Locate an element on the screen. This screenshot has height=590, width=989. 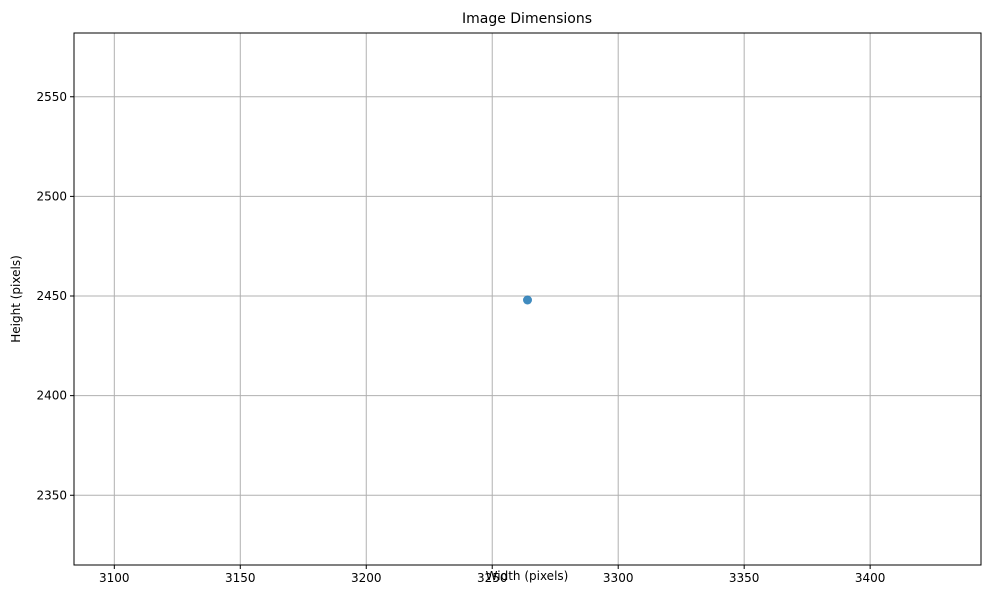
x-axis-label: Width (pixels) is located at coordinates (527, 576).